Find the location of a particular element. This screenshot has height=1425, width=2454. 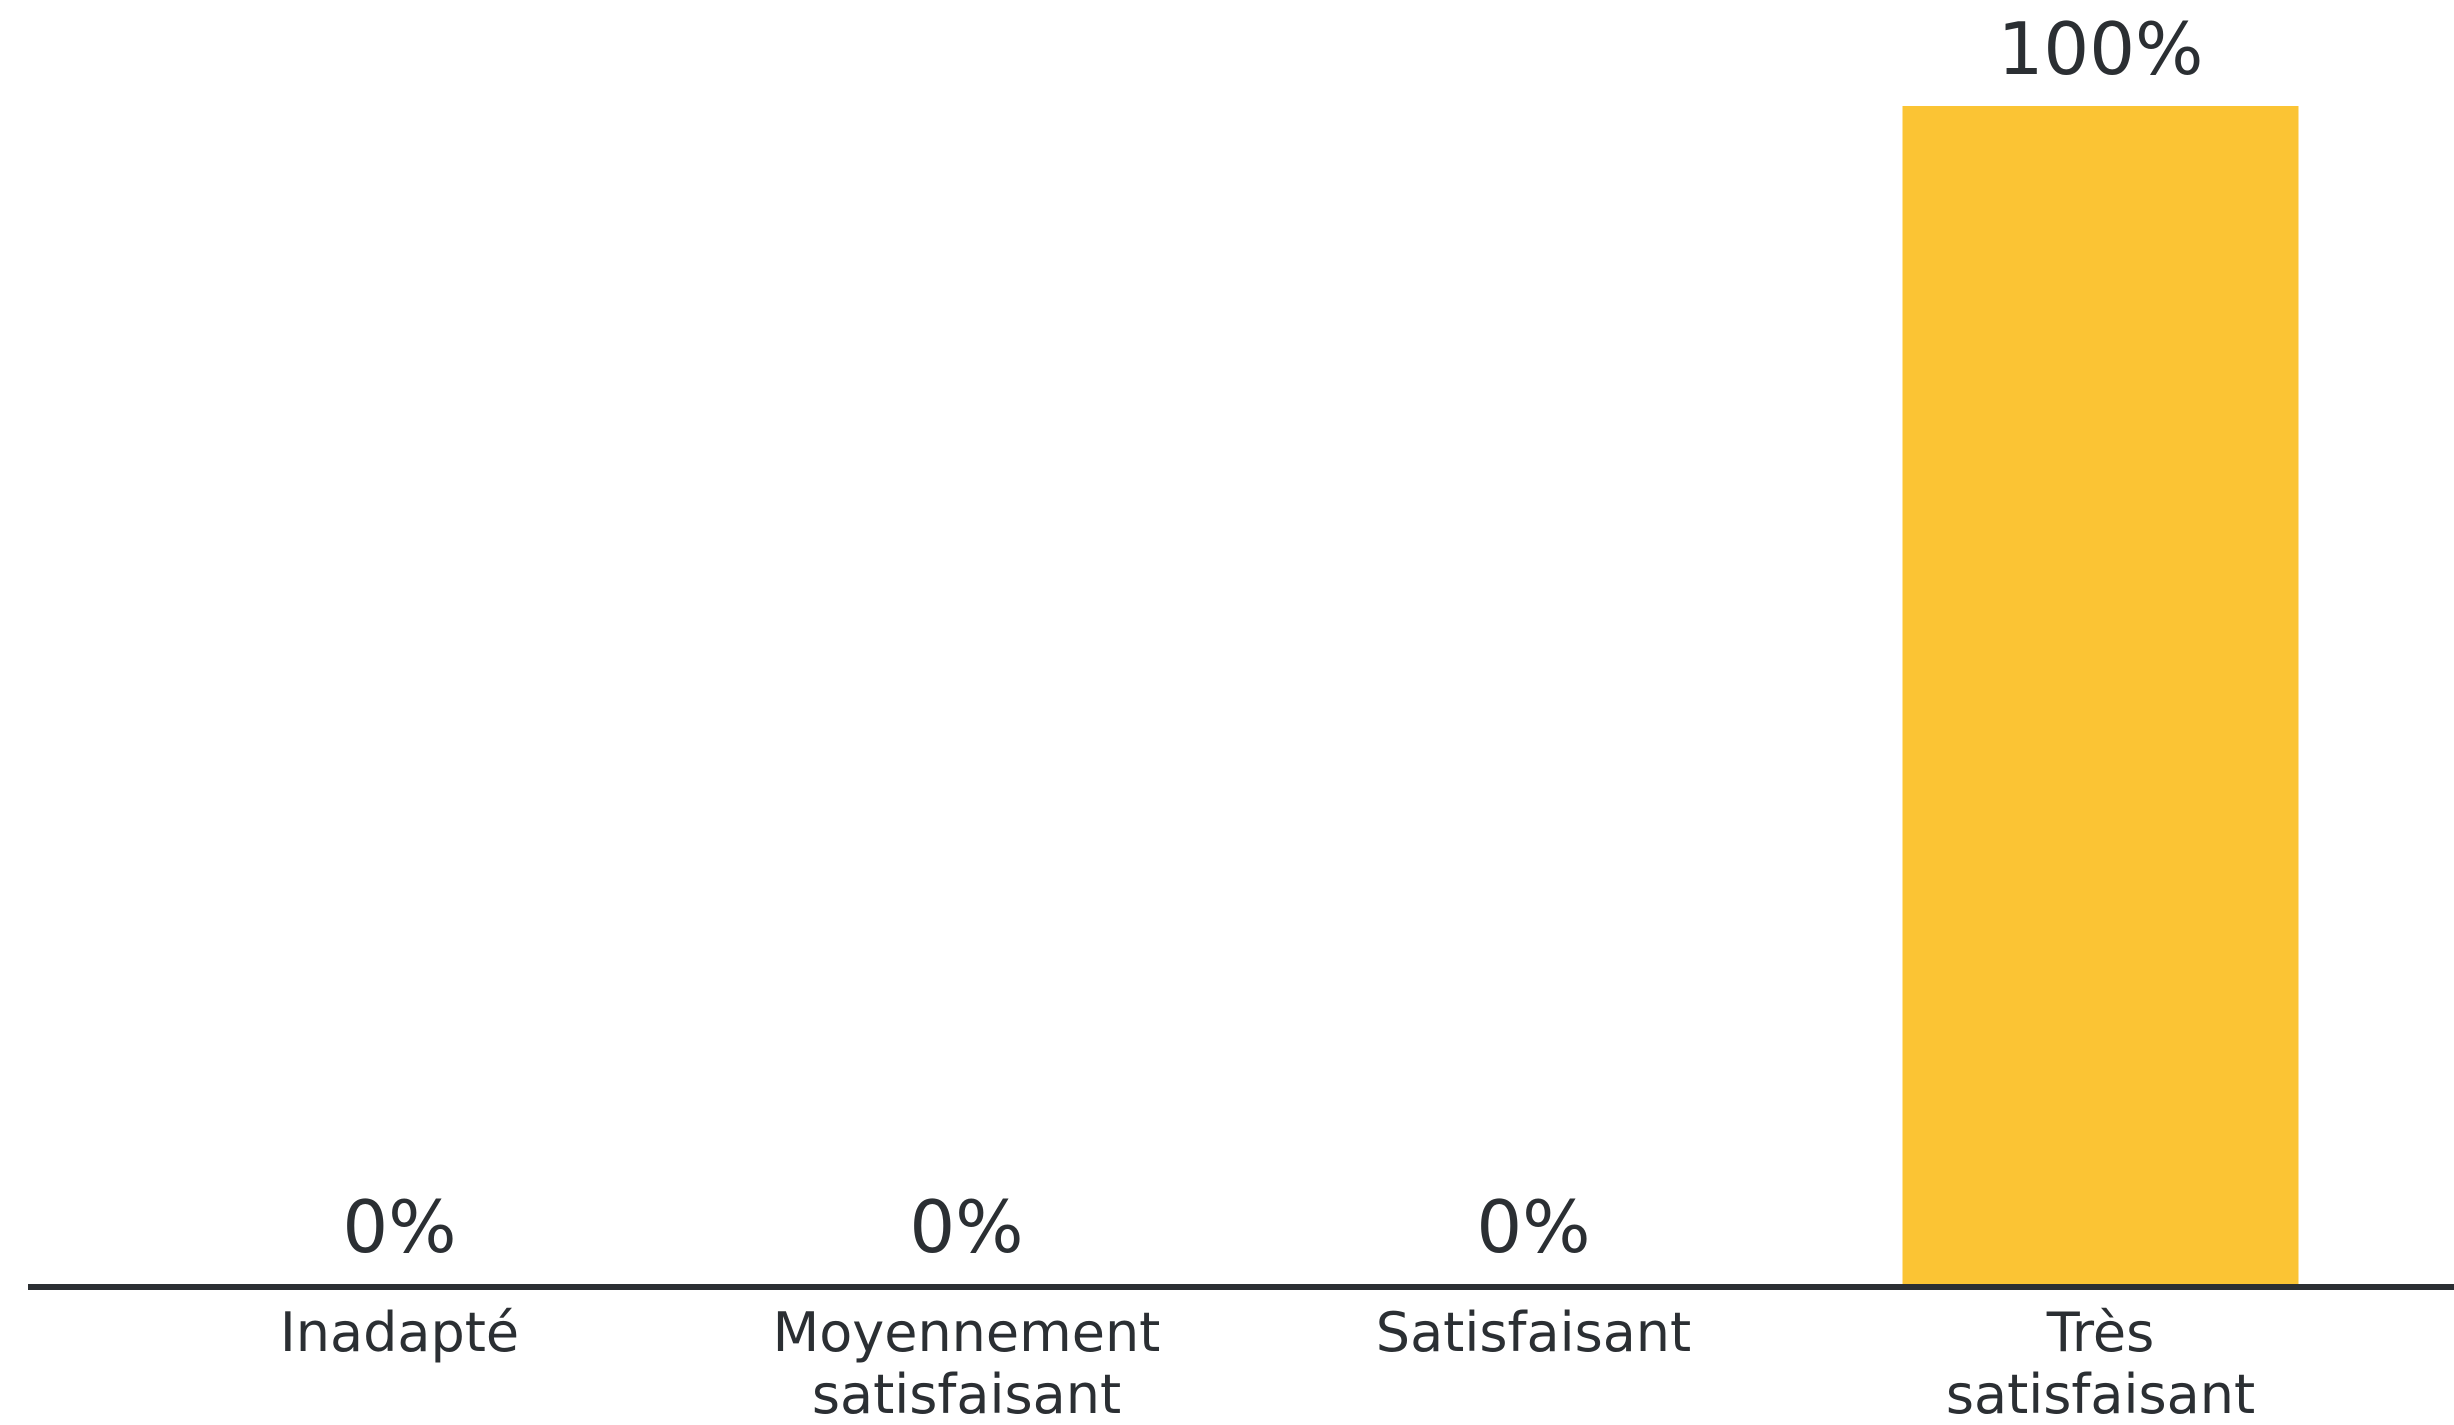

value-label: 100% is located at coordinates (2101, 49).